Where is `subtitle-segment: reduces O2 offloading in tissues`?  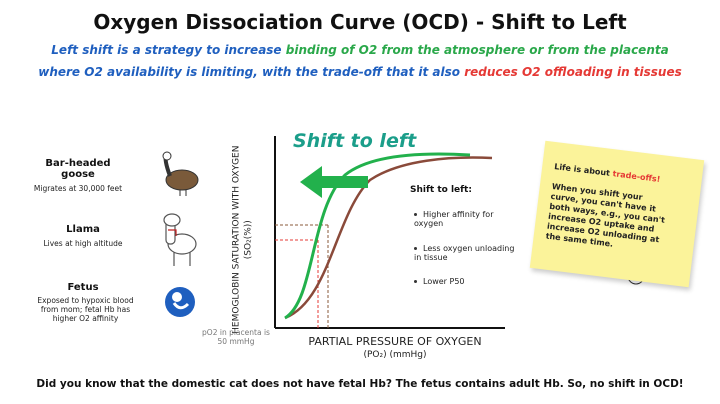
subtitle-segment: reduces O2 offloading in tissues is located at coordinates (573, 72).